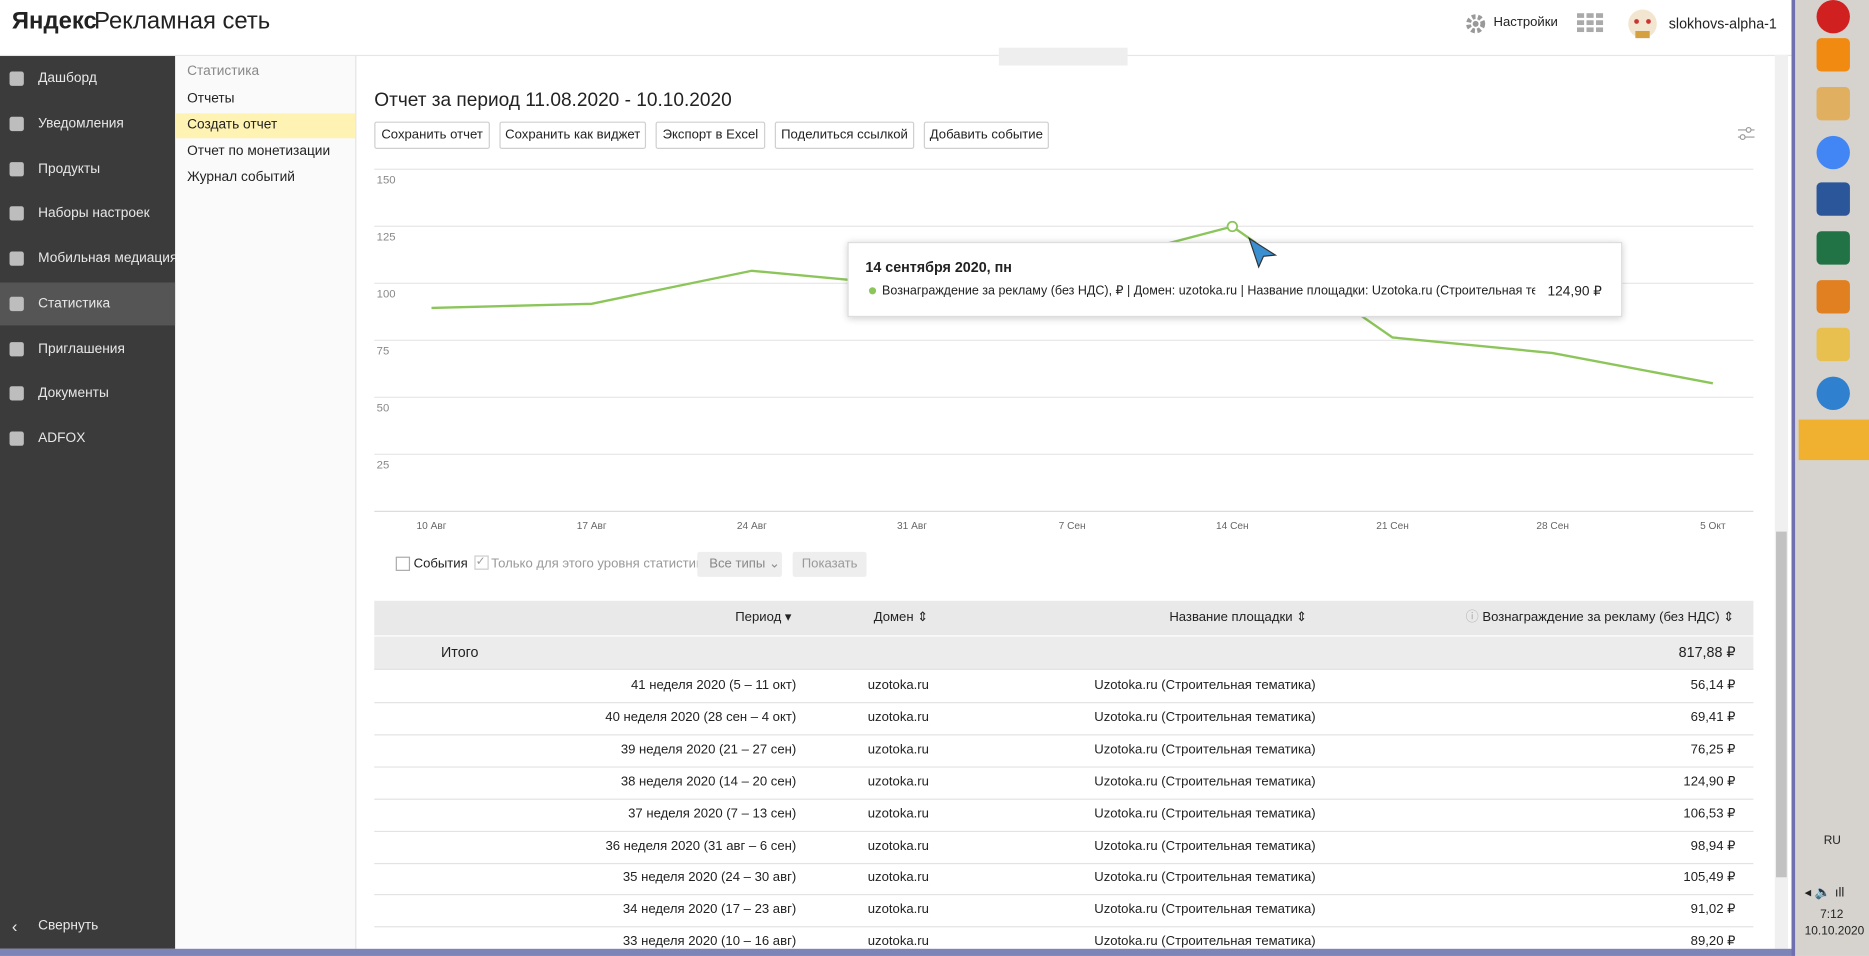 Image resolution: width=1869 pixels, height=956 pixels. Describe the element at coordinates (709, 909) in the screenshot. I see `table-cell: 34 неделя 2020 (17 – 23 авг)` at that location.